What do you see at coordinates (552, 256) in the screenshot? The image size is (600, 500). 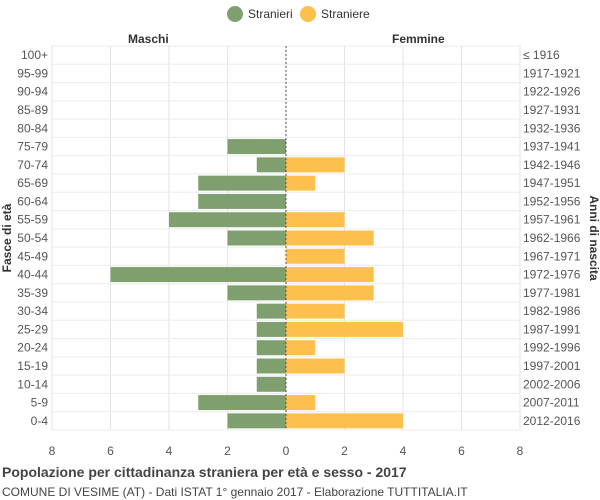 I see `birth-year-label: 1967-1971` at bounding box center [552, 256].